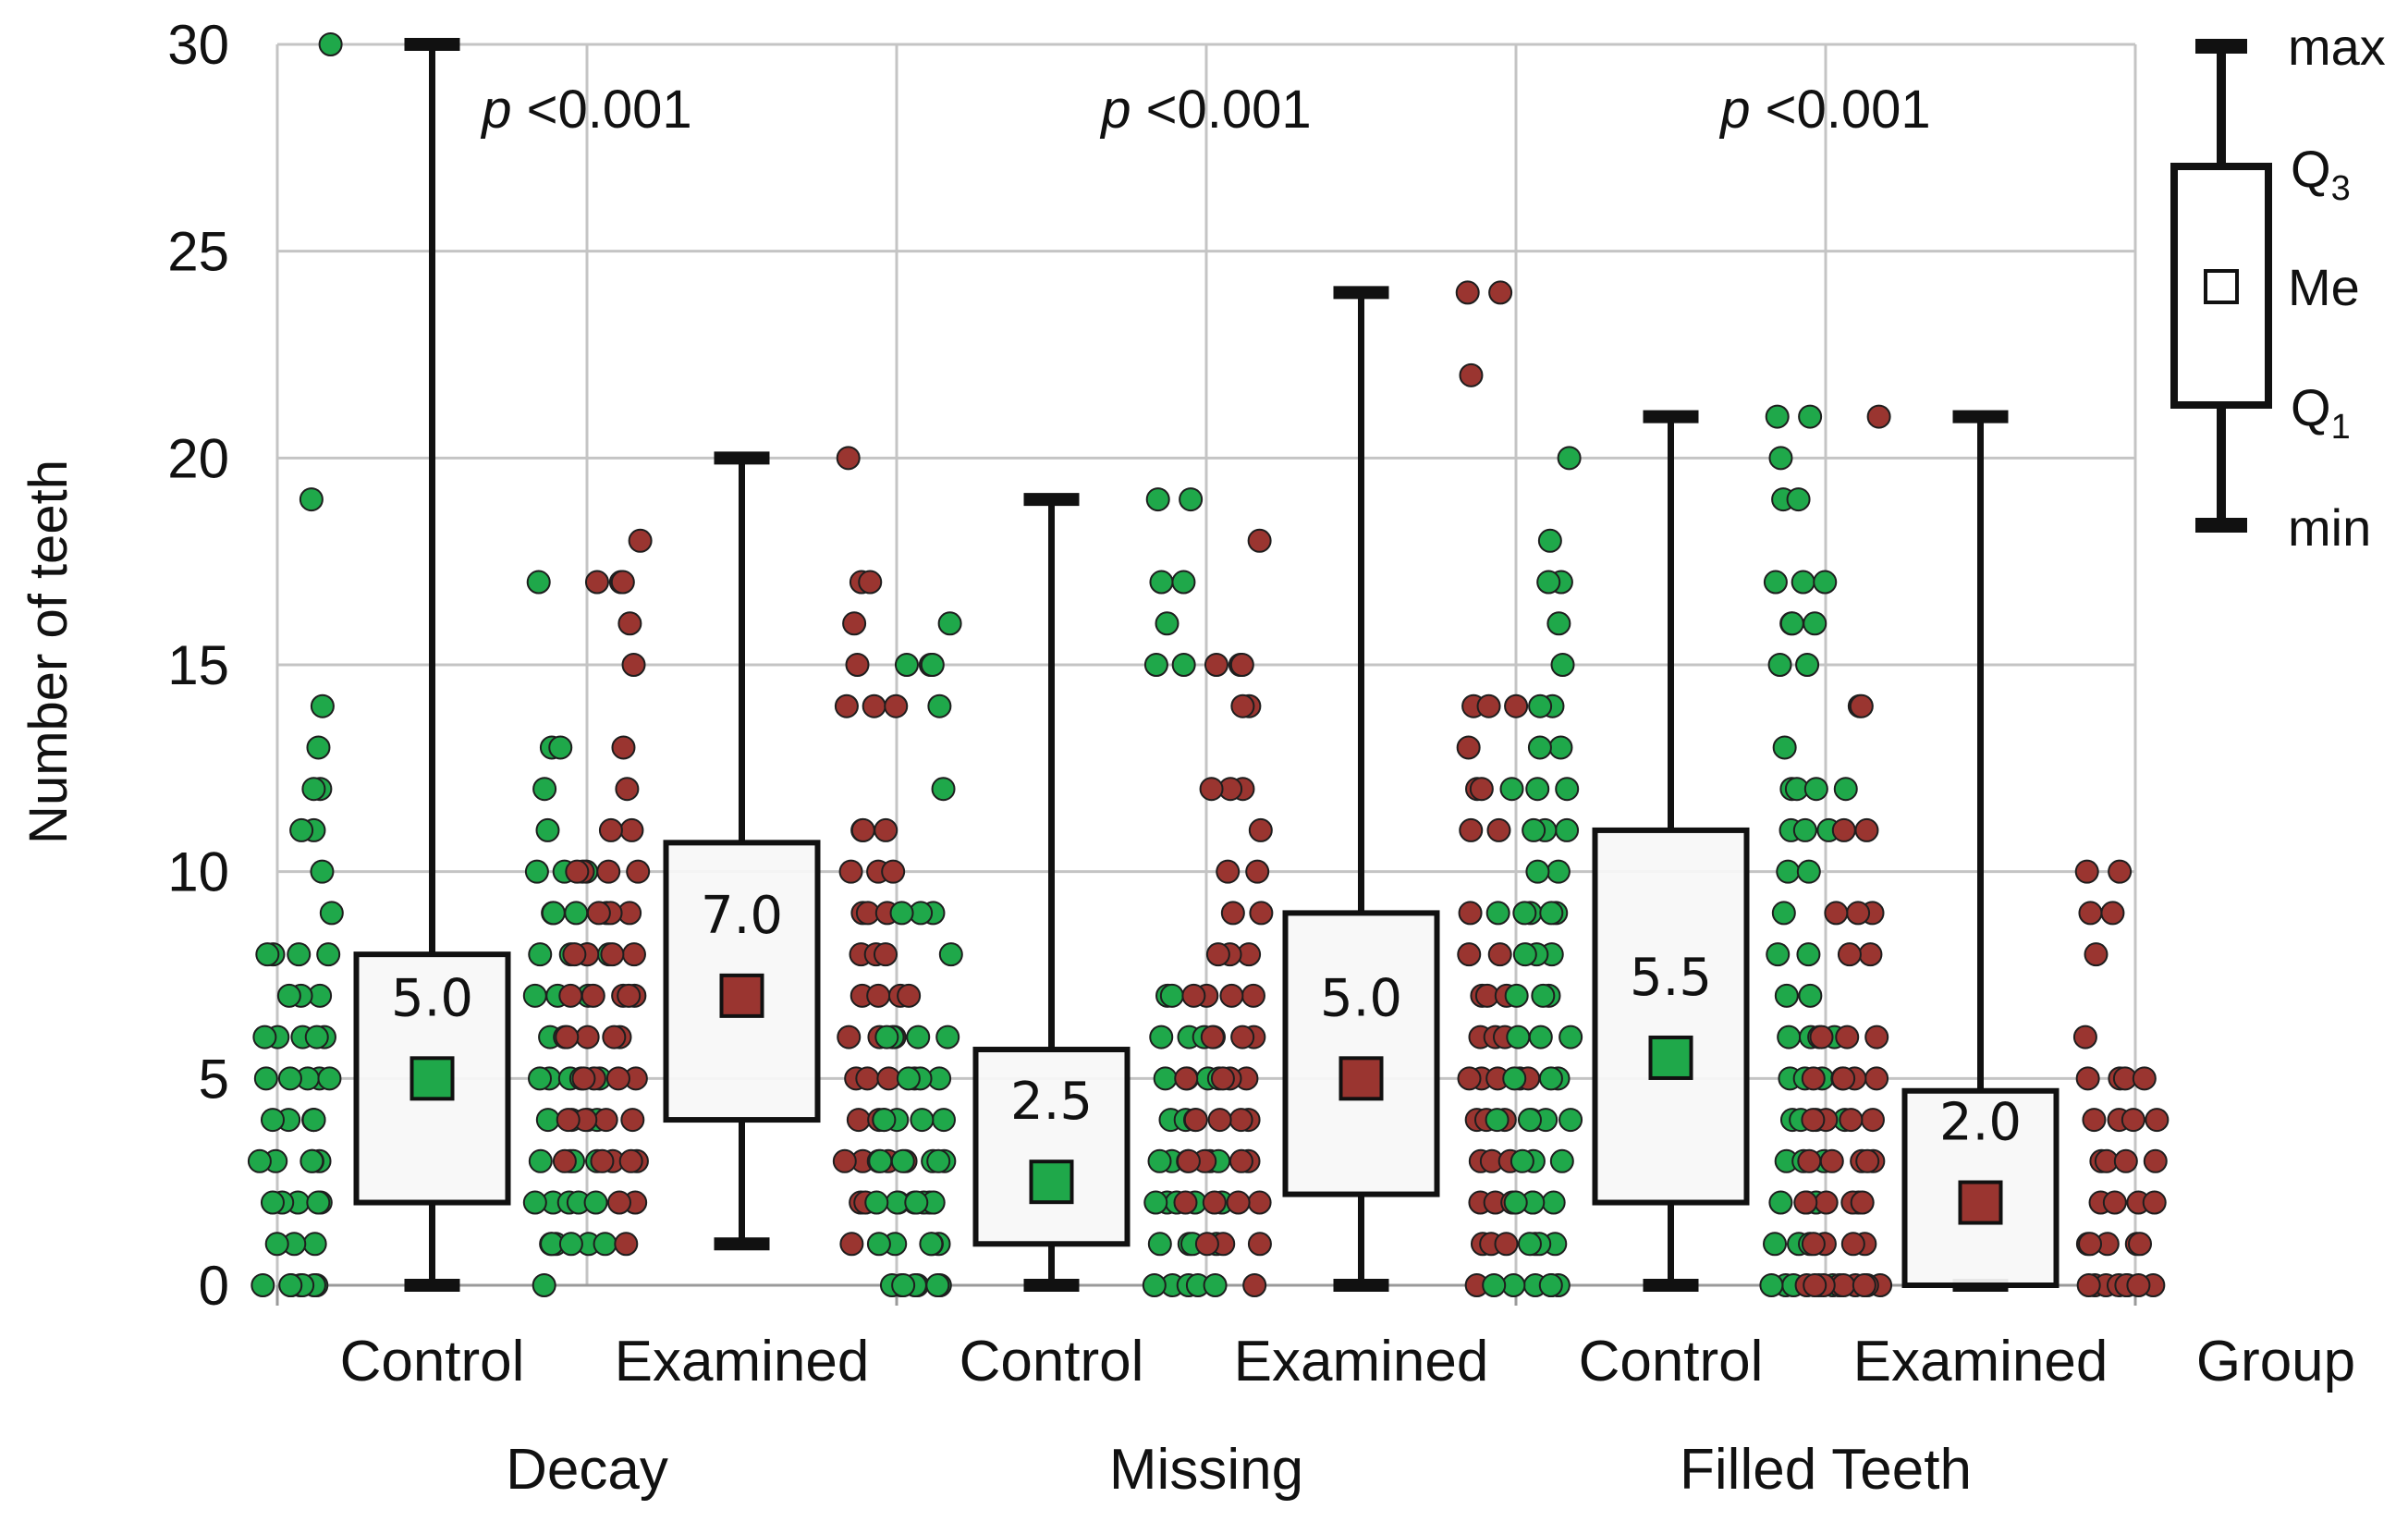  I want to click on data-point-decay-control-R5, so click(536, 871).